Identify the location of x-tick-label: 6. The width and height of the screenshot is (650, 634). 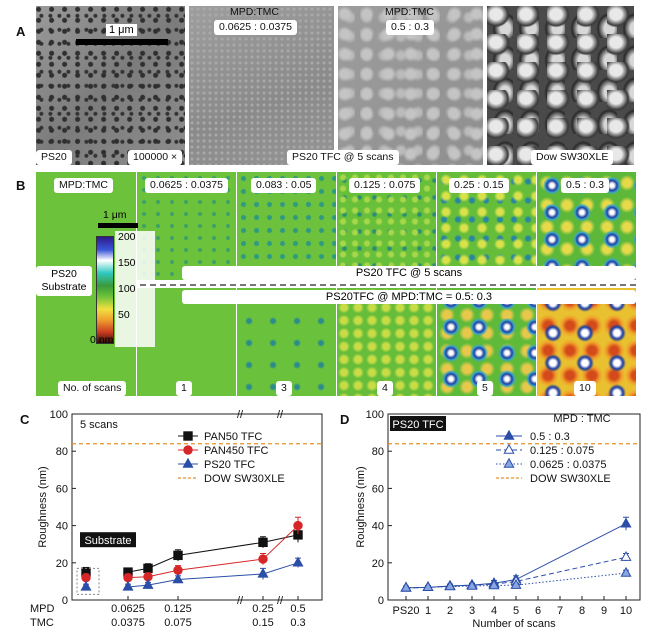
(538, 611).